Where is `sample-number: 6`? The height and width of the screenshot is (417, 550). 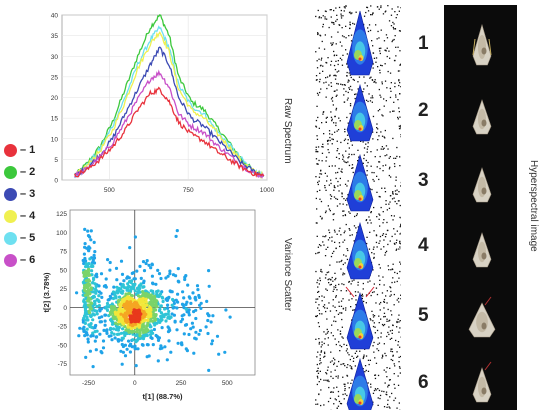
sample-number: 6 is located at coordinates (423, 382).